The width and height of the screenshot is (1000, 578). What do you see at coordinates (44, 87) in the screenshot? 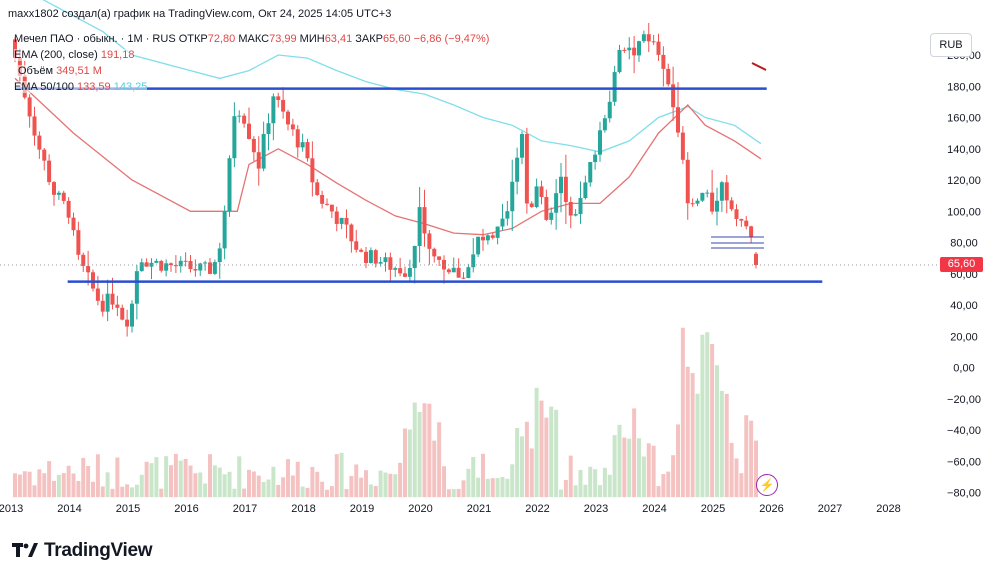
I see `ema50100-label: EMA 50/100` at bounding box center [44, 87].